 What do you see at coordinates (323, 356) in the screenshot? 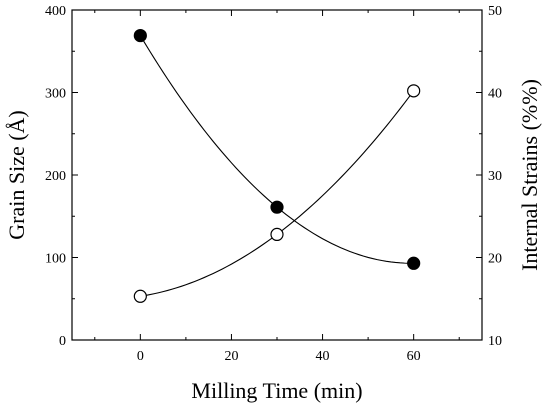
I see `x-tick-label: 40` at bounding box center [323, 356].